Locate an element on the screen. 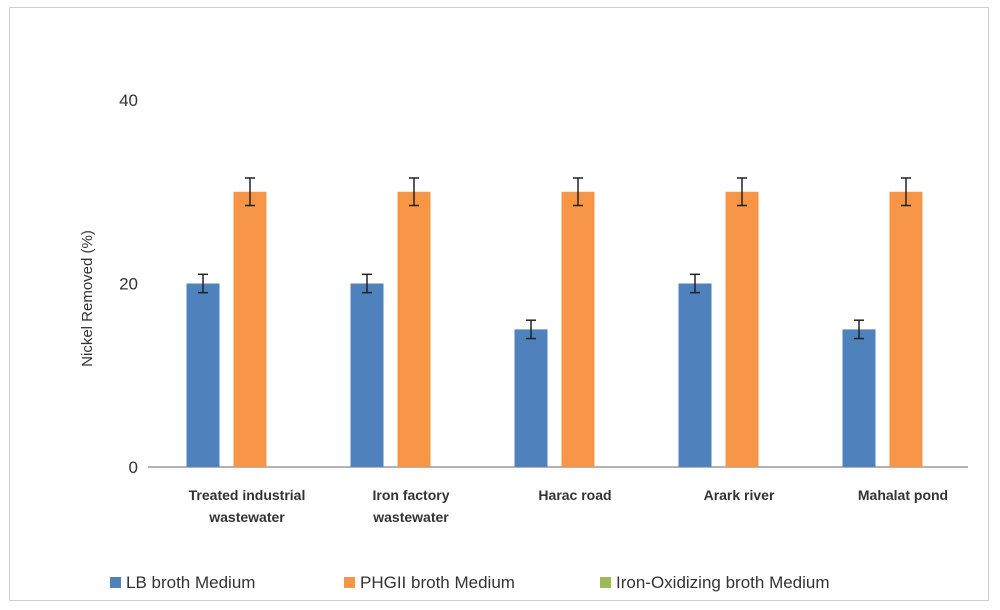  category-label-line: Iron factory is located at coordinates (410, 495).